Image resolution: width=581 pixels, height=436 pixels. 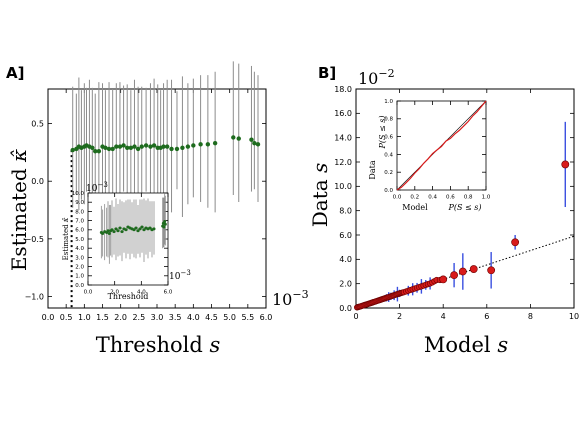 What do you see at coordinates (168, 293) in the screenshot?
I see `panel-a-inset-x-tick-label: 6.0` at bounding box center [168, 293].